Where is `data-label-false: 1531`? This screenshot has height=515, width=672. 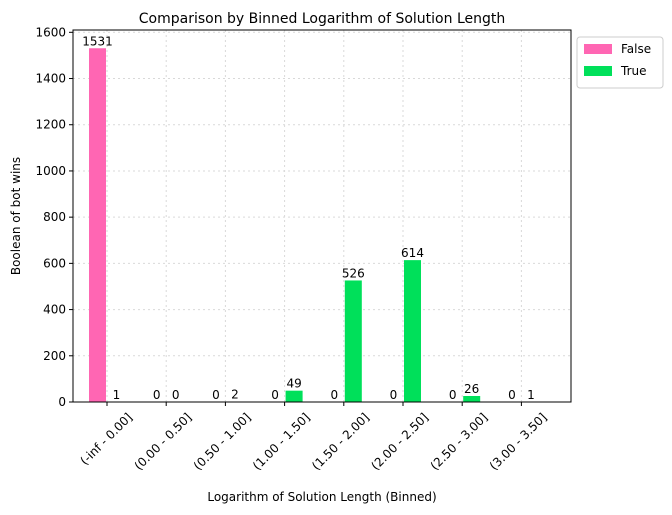
data-label-false: 1531 is located at coordinates (97, 41).